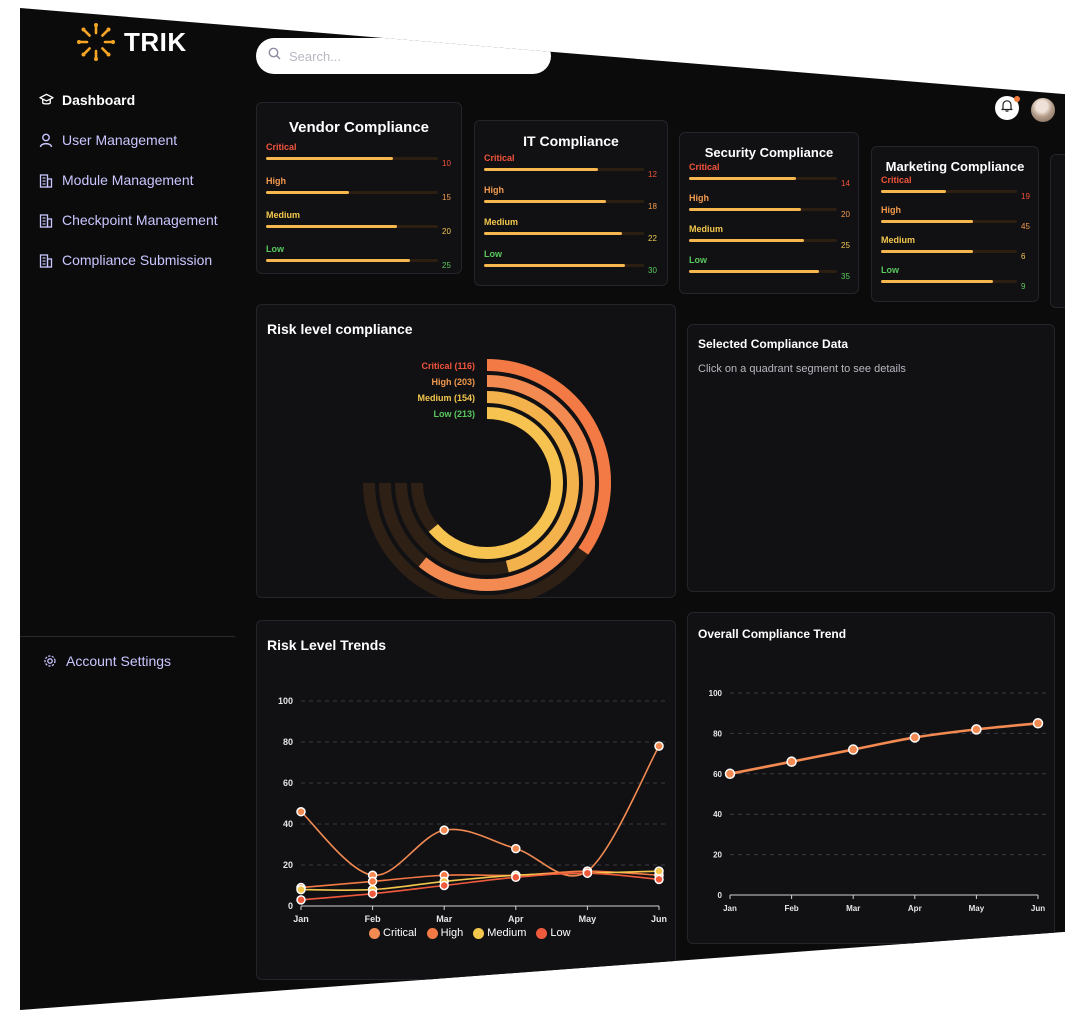  I want to click on risk-count: 45, so click(1025, 226).